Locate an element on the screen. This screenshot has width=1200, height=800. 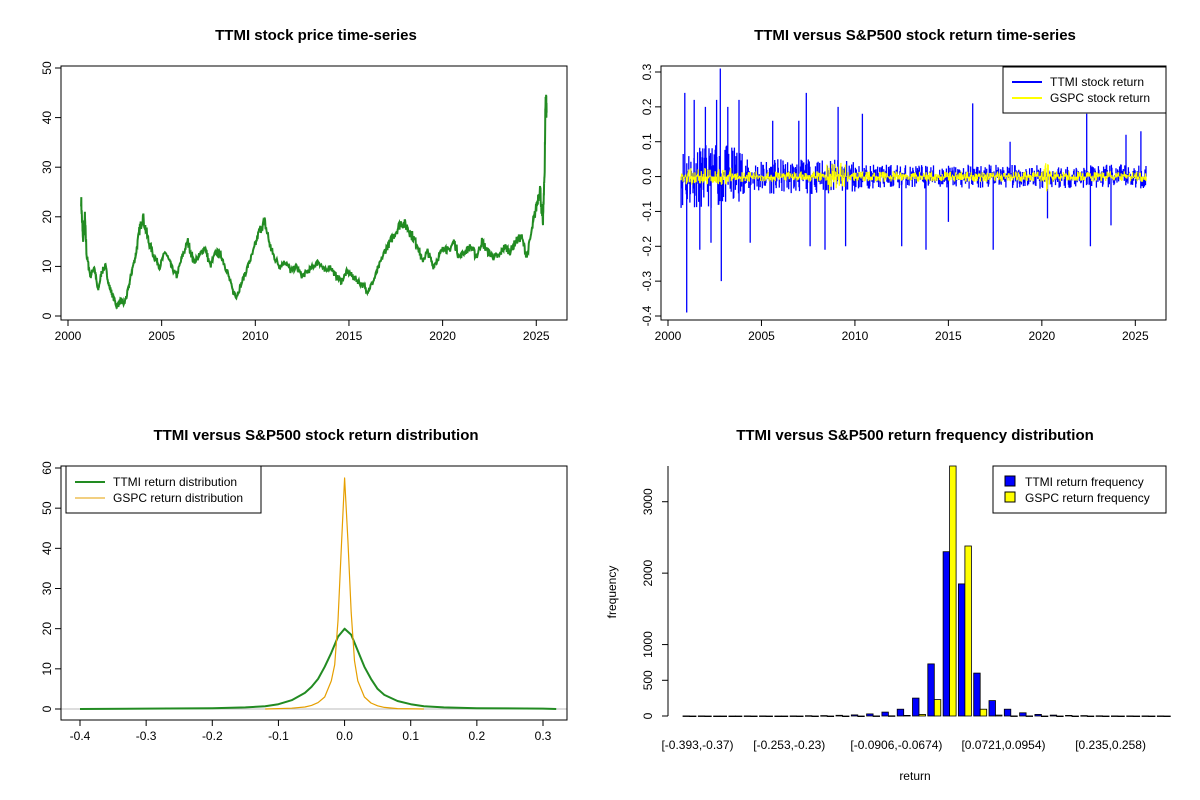
price-ytick-label: 40 is located at coordinates (47, 118).